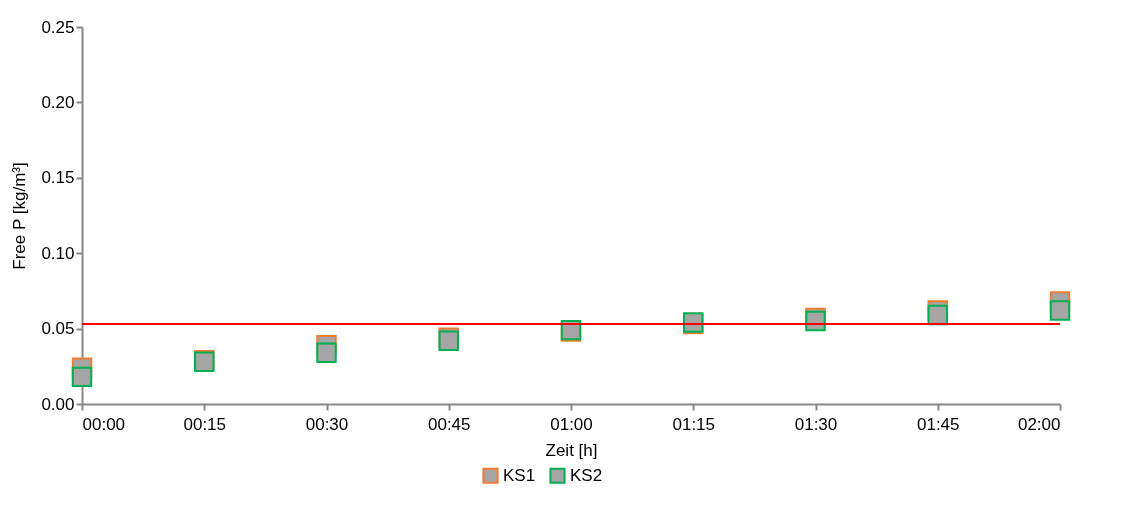 The height and width of the screenshot is (527, 1130). Describe the element at coordinates (1039, 424) in the screenshot. I see `x-tick-label: 02:00` at that location.